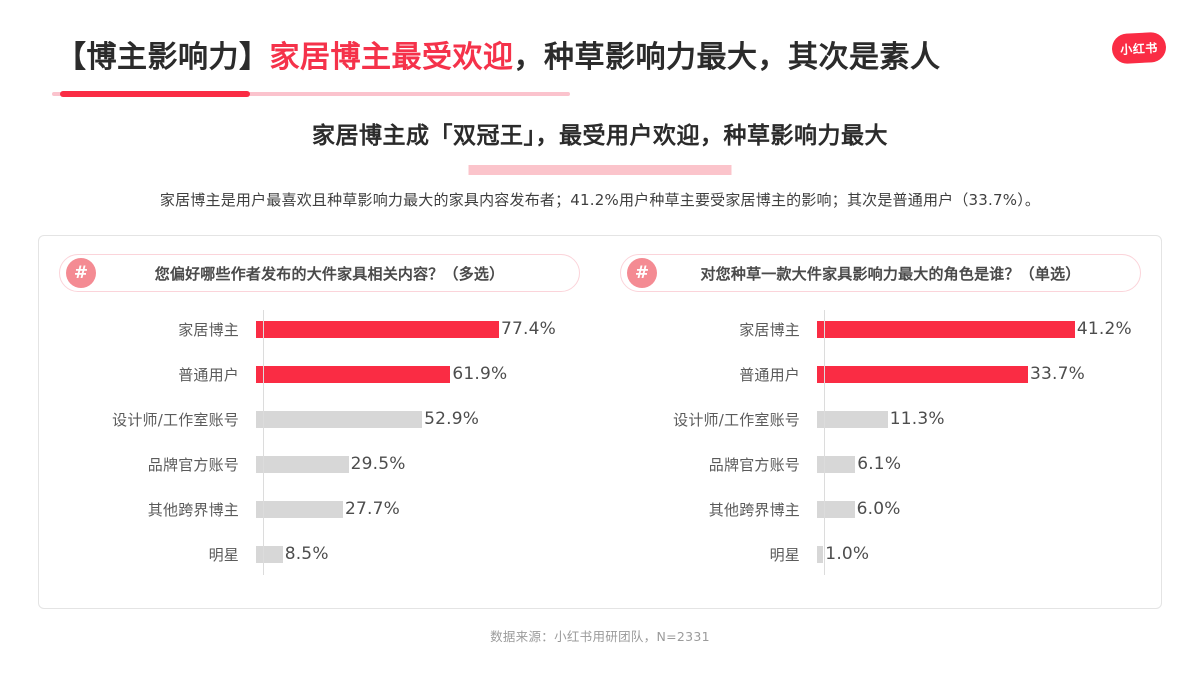 This screenshot has height=675, width=1200. I want to click on bar-row: 普通用户 33.7%, so click(880, 374).